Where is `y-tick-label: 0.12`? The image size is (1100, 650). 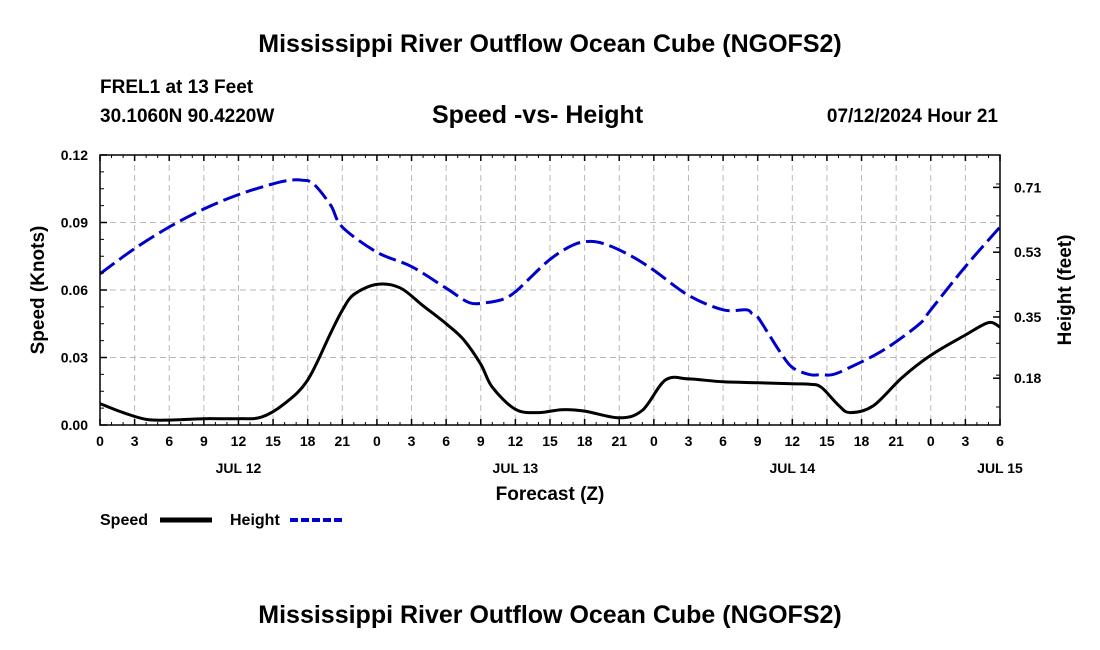 y-tick-label: 0.12 is located at coordinates (74, 155).